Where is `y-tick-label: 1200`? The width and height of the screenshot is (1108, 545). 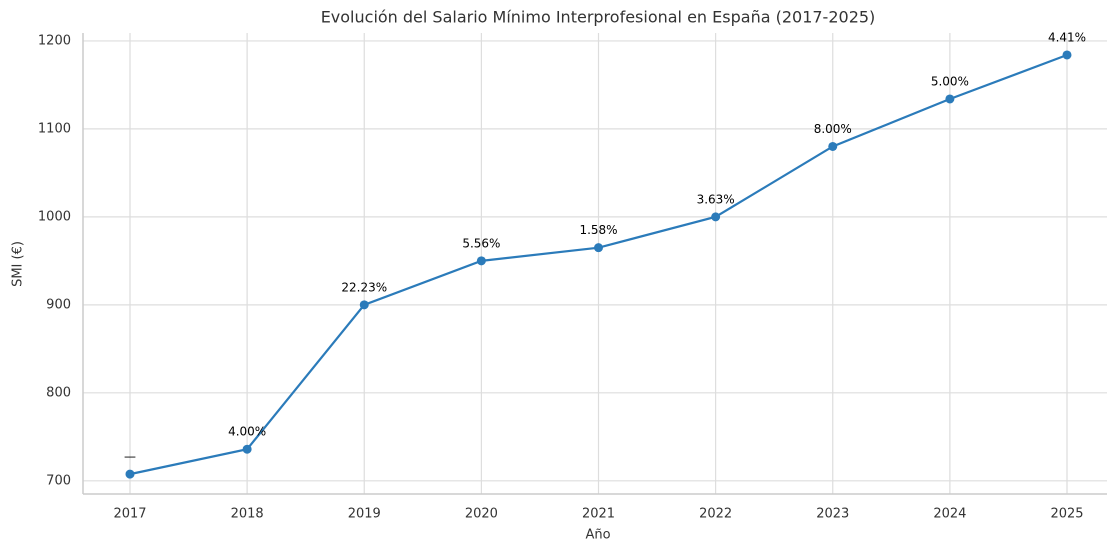
y-tick-label: 1200 is located at coordinates (54, 40).